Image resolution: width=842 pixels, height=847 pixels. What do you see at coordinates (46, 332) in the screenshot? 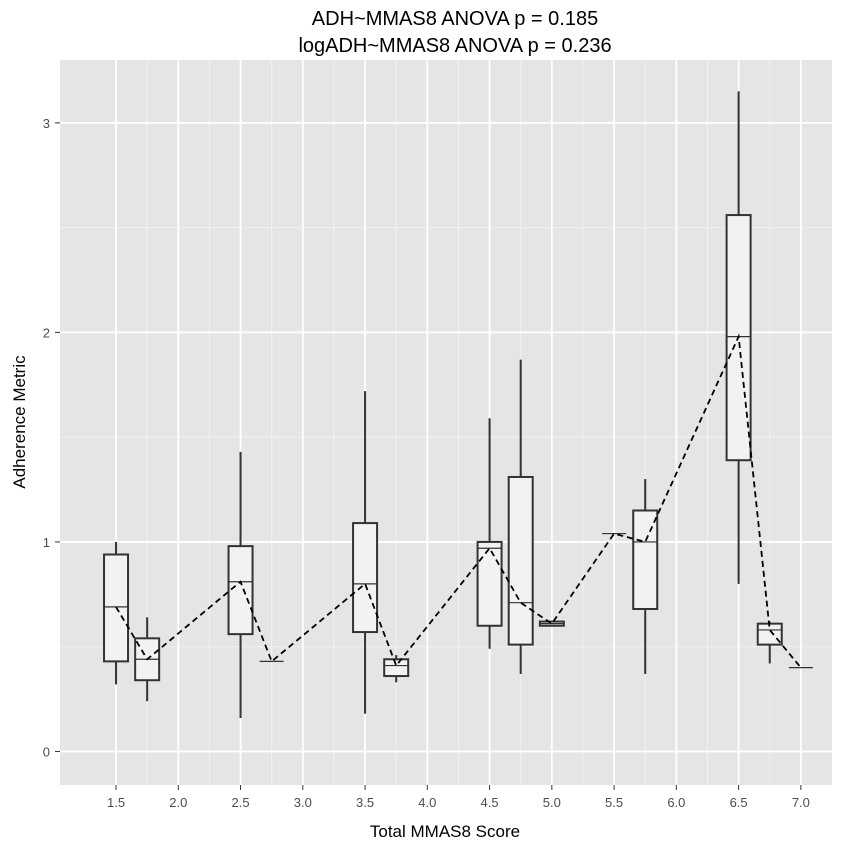
I see `y-tick-label: 2` at bounding box center [46, 332].